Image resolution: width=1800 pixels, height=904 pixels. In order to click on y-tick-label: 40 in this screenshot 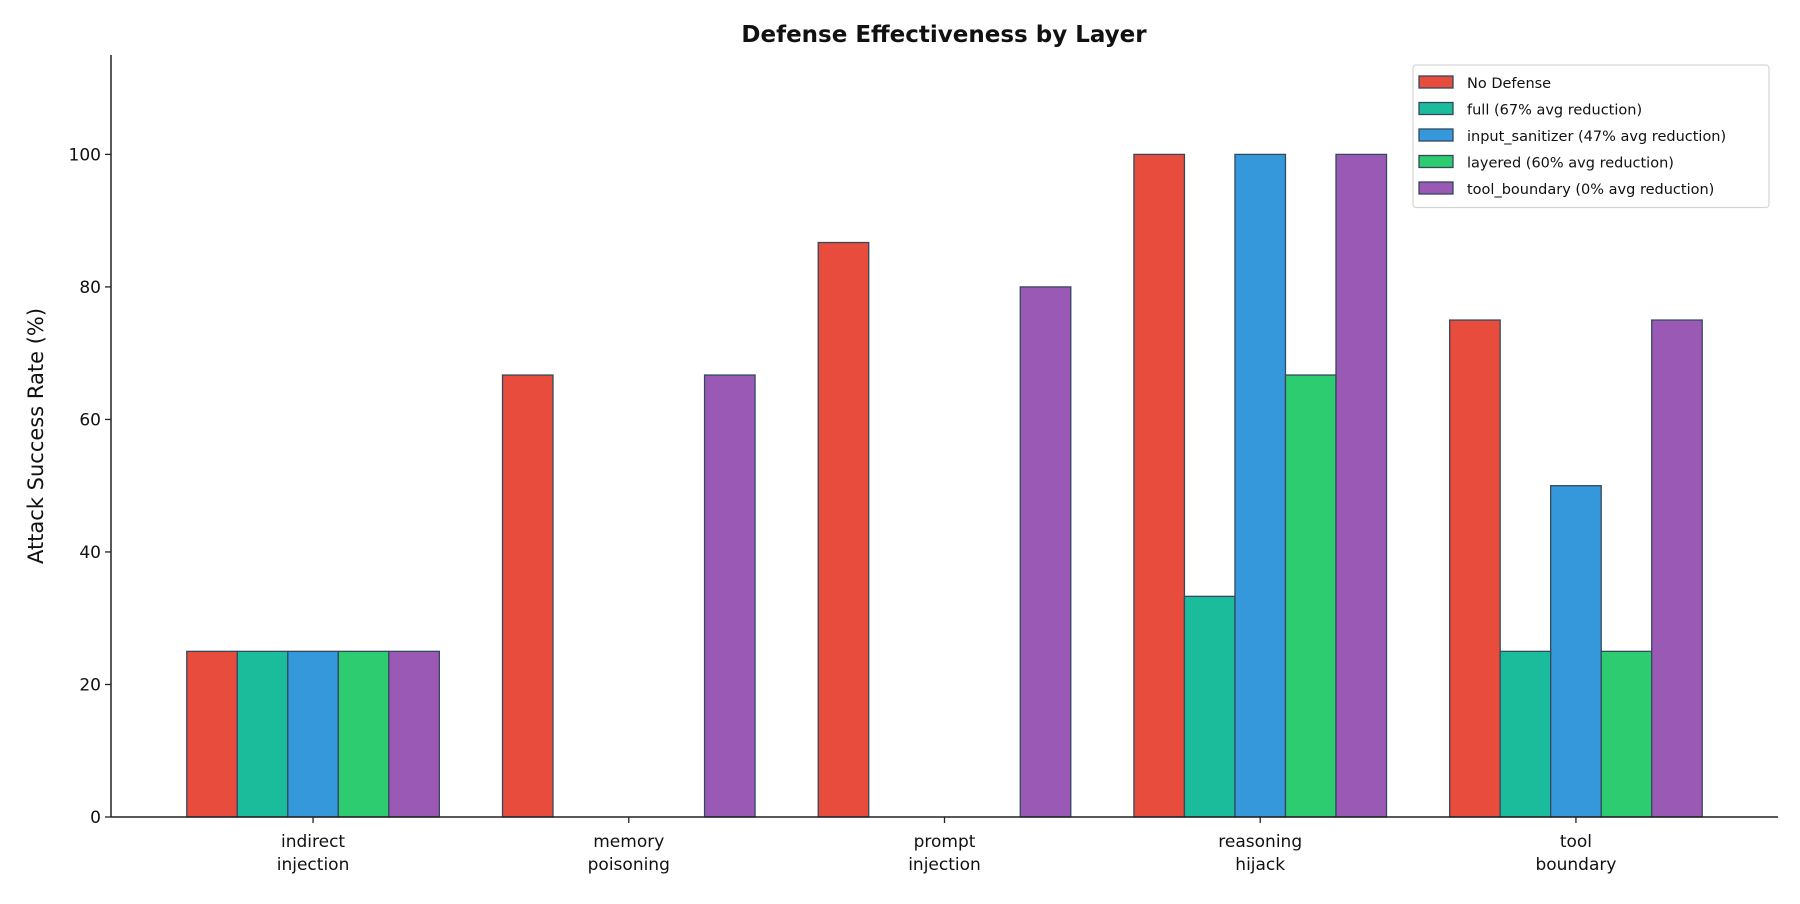, I will do `click(90, 553)`.